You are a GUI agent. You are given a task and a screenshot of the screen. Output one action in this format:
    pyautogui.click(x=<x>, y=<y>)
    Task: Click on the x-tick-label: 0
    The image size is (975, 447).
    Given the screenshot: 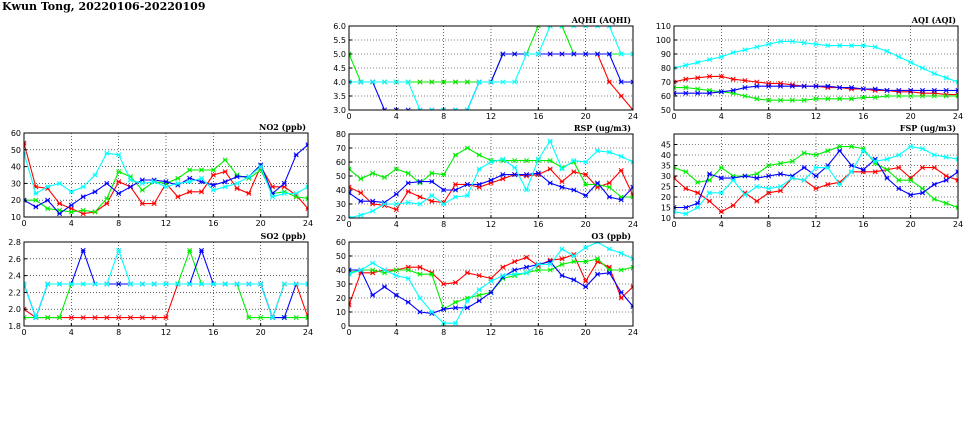 What is the action you would take?
    pyautogui.click(x=348, y=332)
    